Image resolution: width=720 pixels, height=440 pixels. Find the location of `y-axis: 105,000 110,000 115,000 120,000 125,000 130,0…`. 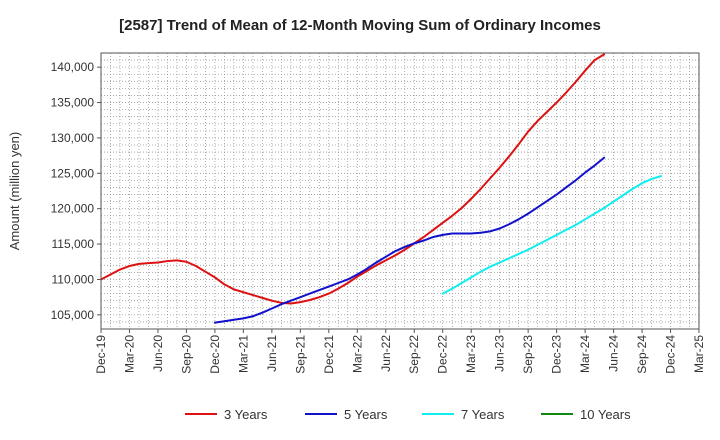

y-axis: 105,000 110,000 115,000 120,000 125,000 130,0… is located at coordinates (76, 191).